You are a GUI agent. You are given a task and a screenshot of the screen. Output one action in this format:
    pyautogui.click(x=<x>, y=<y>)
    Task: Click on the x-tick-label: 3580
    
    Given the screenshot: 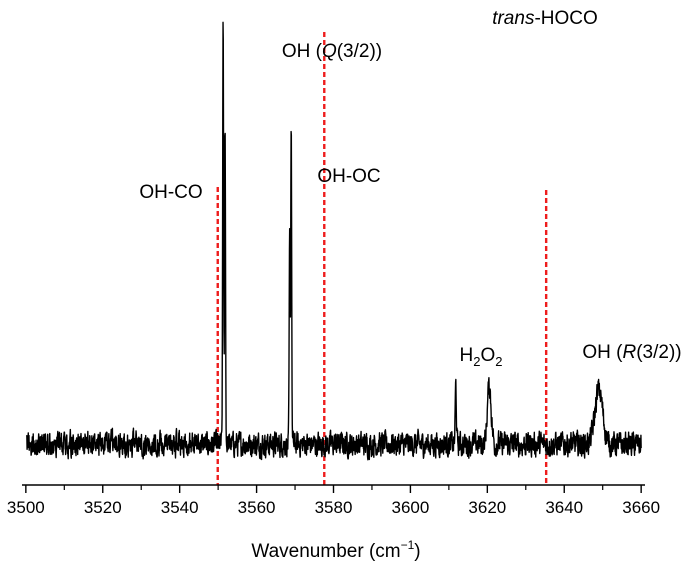 What is the action you would take?
    pyautogui.click(x=334, y=507)
    